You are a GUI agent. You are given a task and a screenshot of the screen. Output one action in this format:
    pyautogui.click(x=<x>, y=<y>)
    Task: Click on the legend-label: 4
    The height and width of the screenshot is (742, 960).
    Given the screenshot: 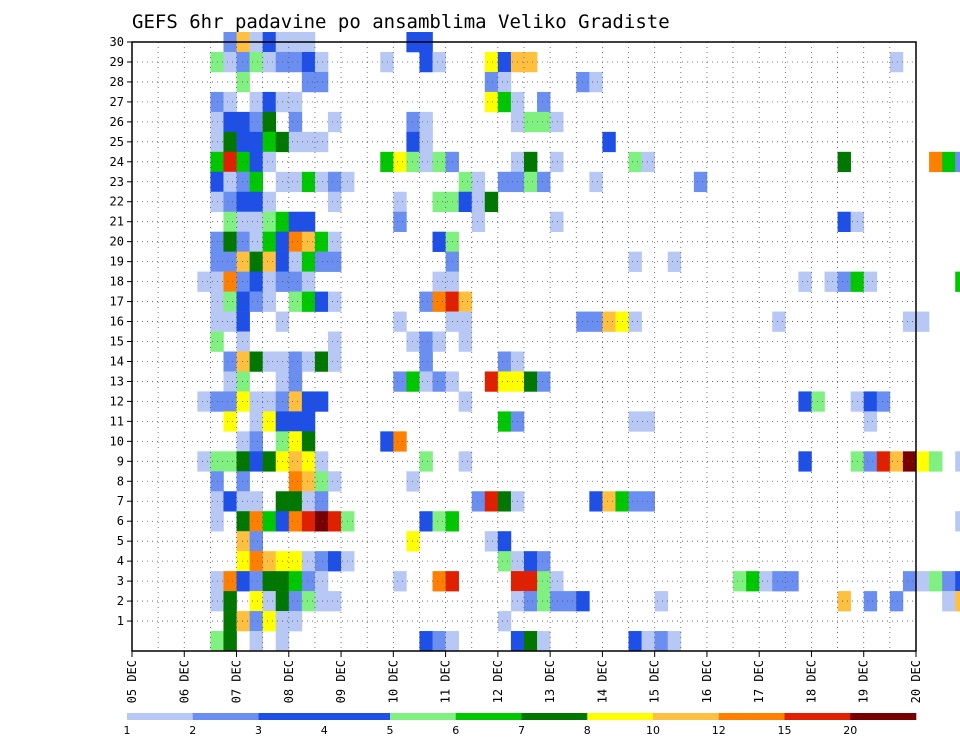 What is the action you would take?
    pyautogui.click(x=324, y=730)
    